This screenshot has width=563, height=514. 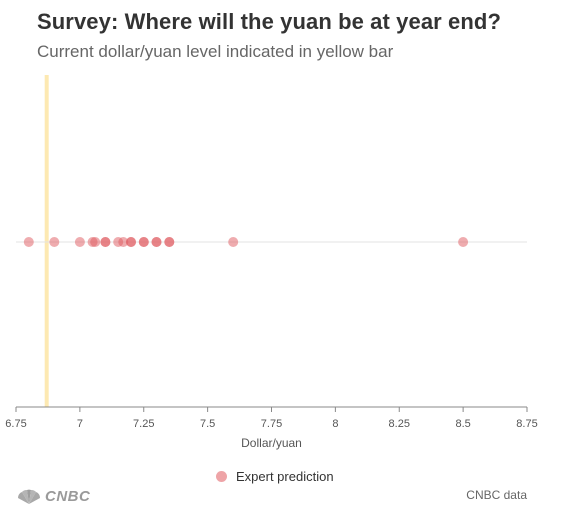 What do you see at coordinates (271, 443) in the screenshot?
I see `x-axis-label: Dollar/yuan` at bounding box center [271, 443].